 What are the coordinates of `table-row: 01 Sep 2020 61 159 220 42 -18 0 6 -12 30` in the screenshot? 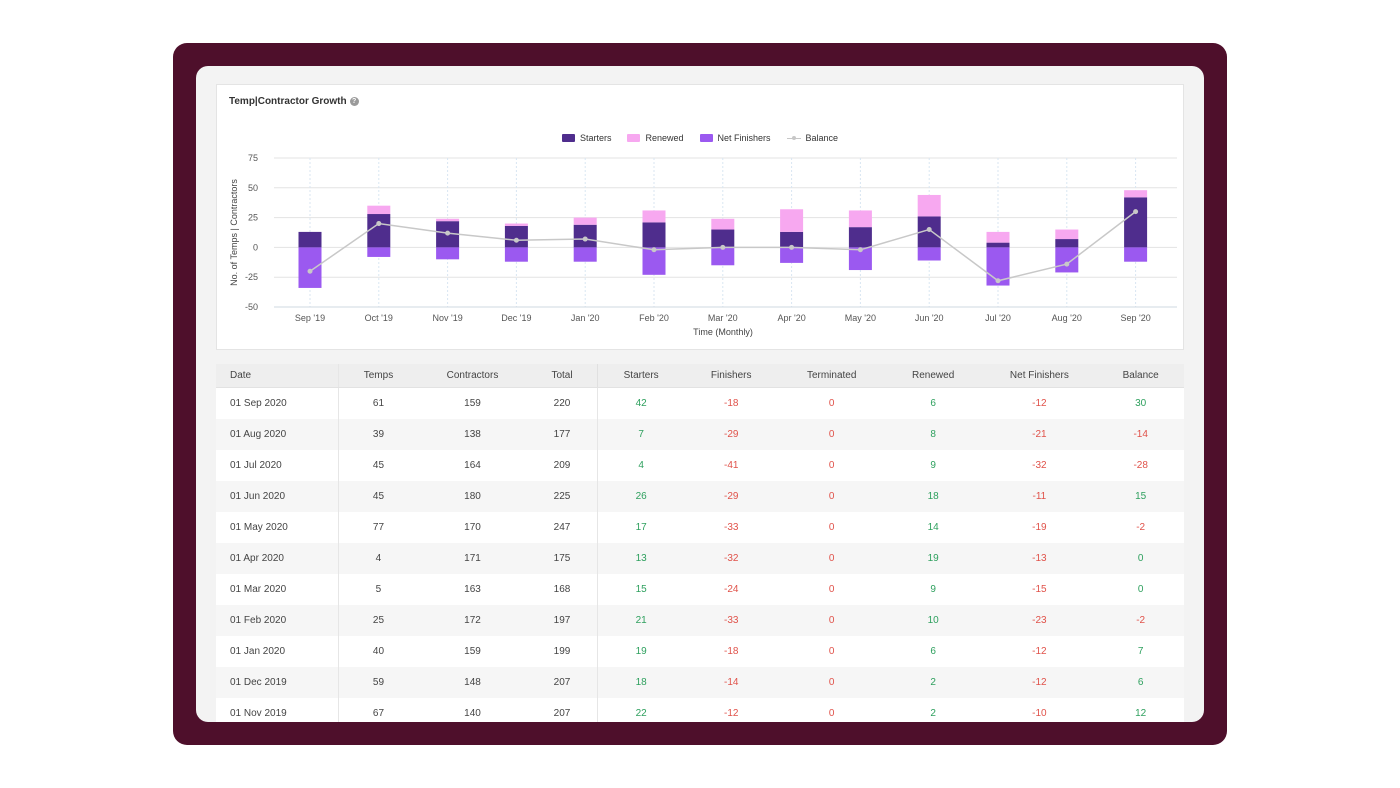 It's located at (700, 403).